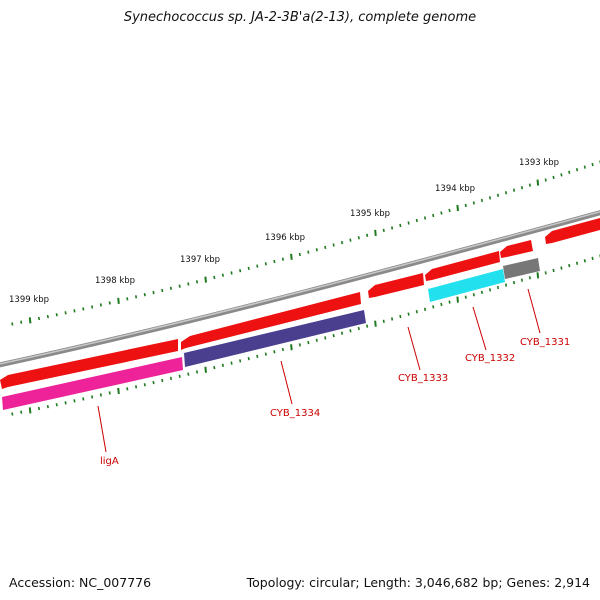 Image resolution: width=600 pixels, height=600 pixels. I want to click on kbp-label: 1399 kbp, so click(29, 300).